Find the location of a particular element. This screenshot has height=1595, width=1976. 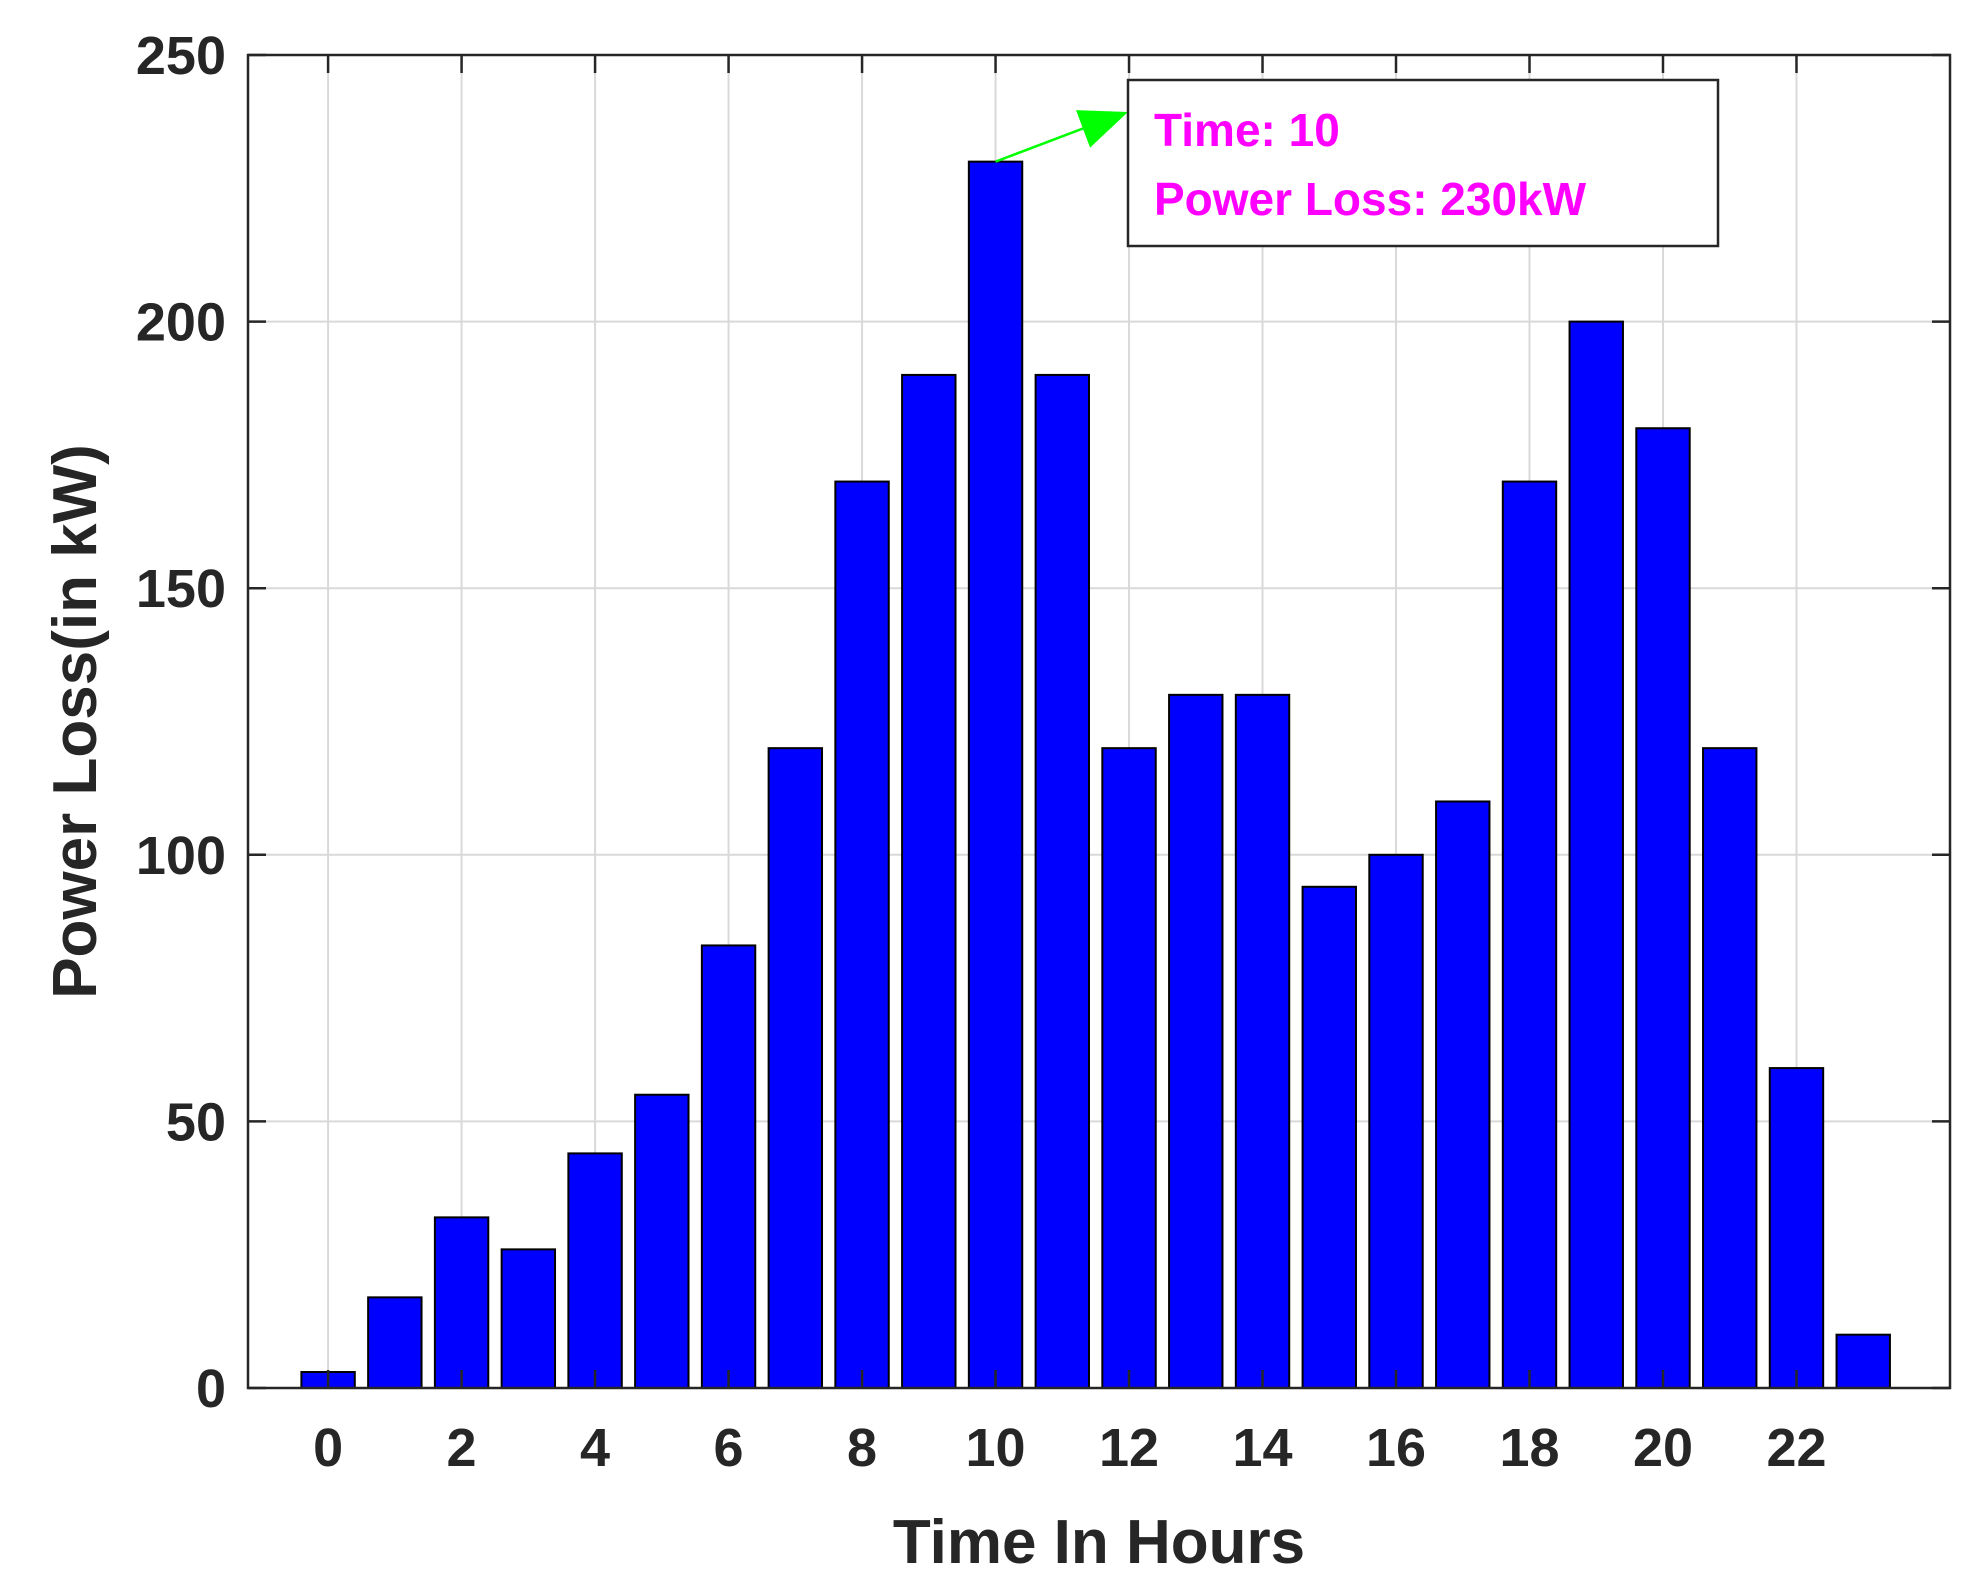

x-tick-label: 10 is located at coordinates (996, 1448).